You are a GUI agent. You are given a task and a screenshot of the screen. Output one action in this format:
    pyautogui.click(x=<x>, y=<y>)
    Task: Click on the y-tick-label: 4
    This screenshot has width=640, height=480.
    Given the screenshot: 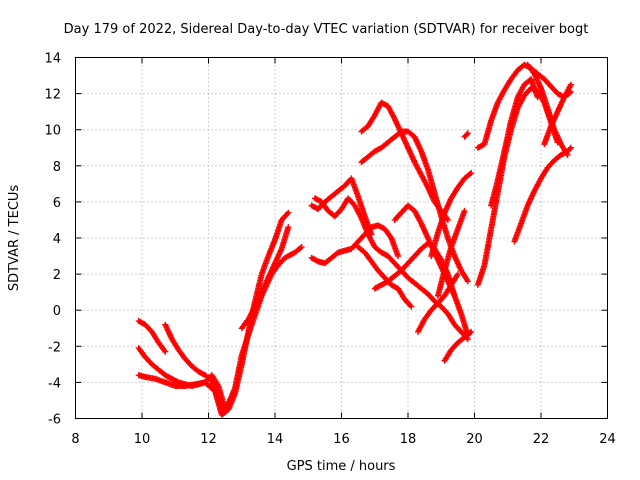 What is the action you would take?
    pyautogui.click(x=57, y=239)
    